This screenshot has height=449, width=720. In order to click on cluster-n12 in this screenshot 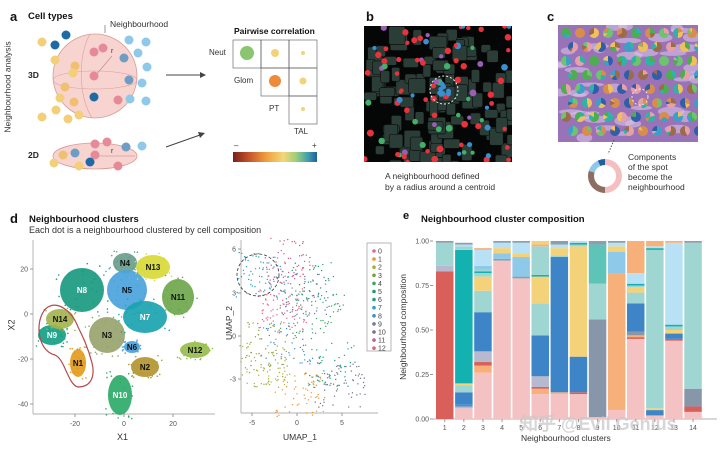, I will do `click(195, 350)`.